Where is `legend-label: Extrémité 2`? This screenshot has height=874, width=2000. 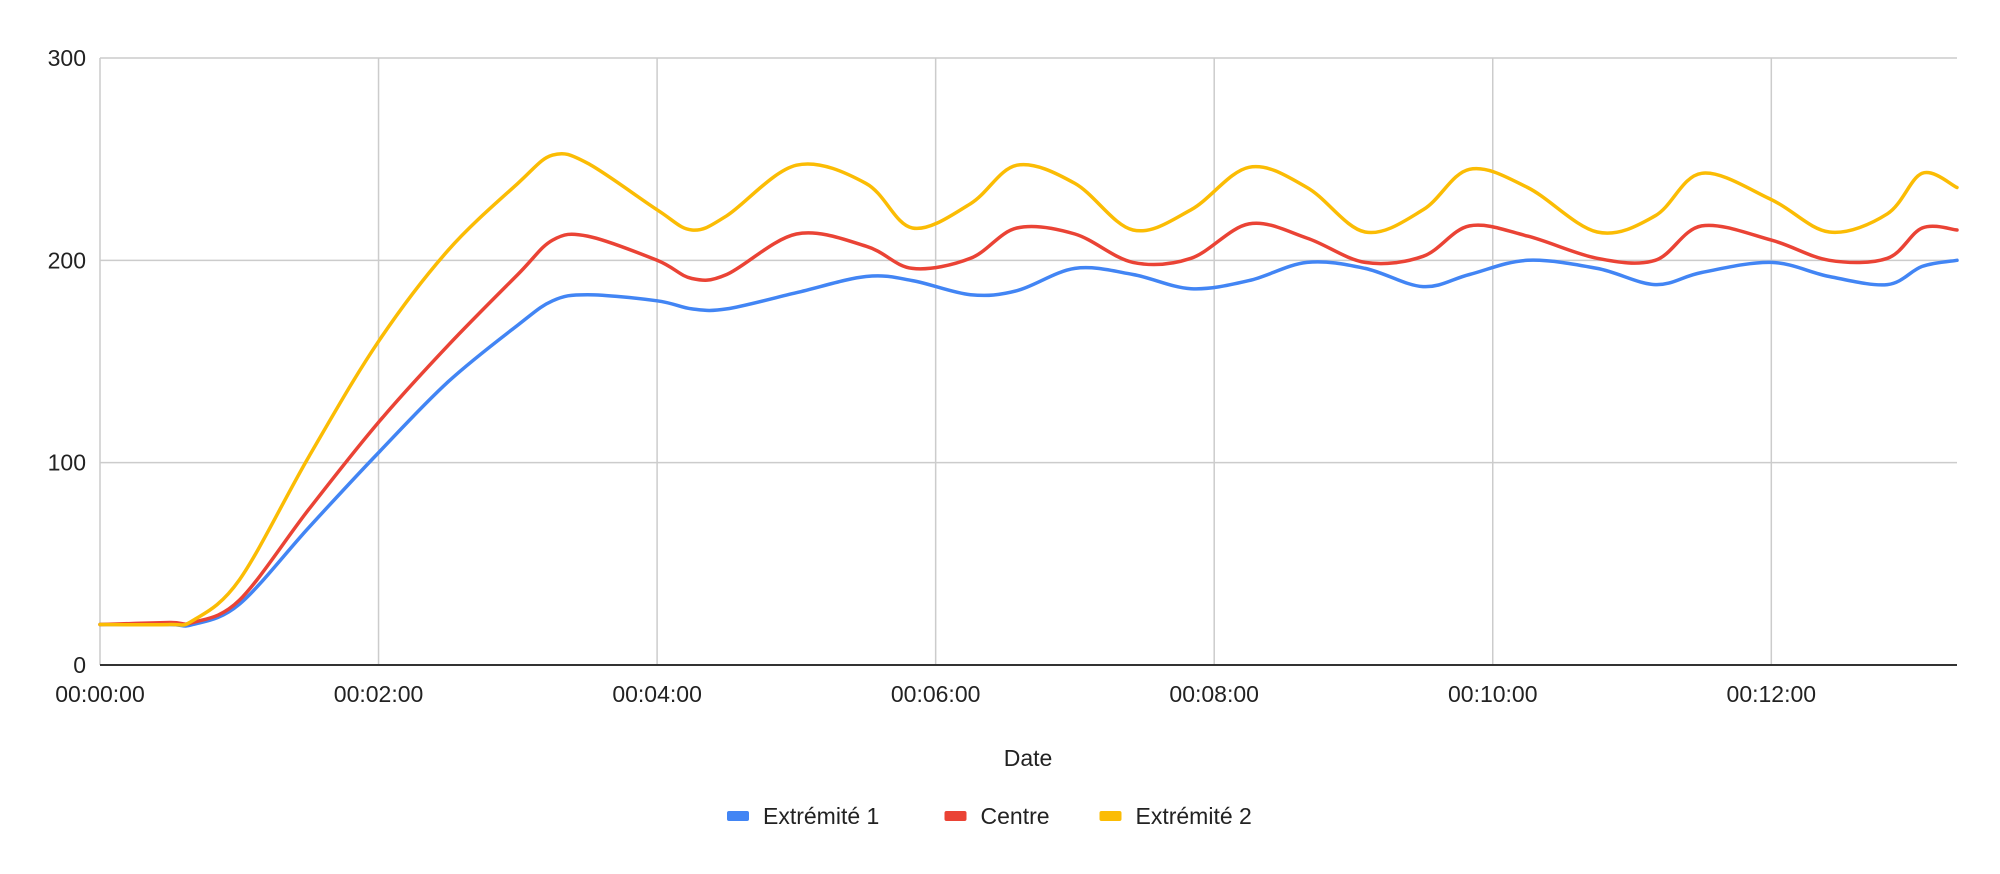 legend-label: Extrémité 2 is located at coordinates (1194, 816).